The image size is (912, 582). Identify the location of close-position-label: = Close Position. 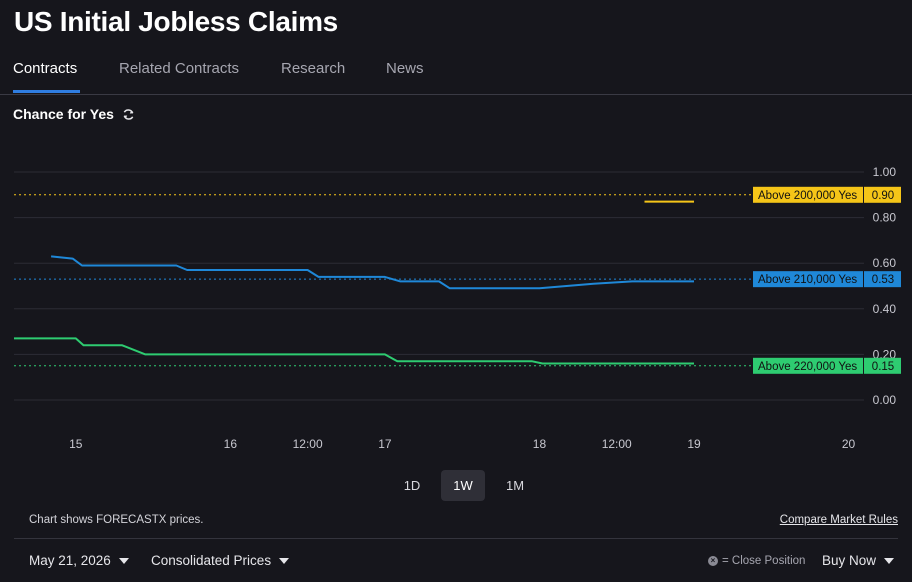
(764, 561).